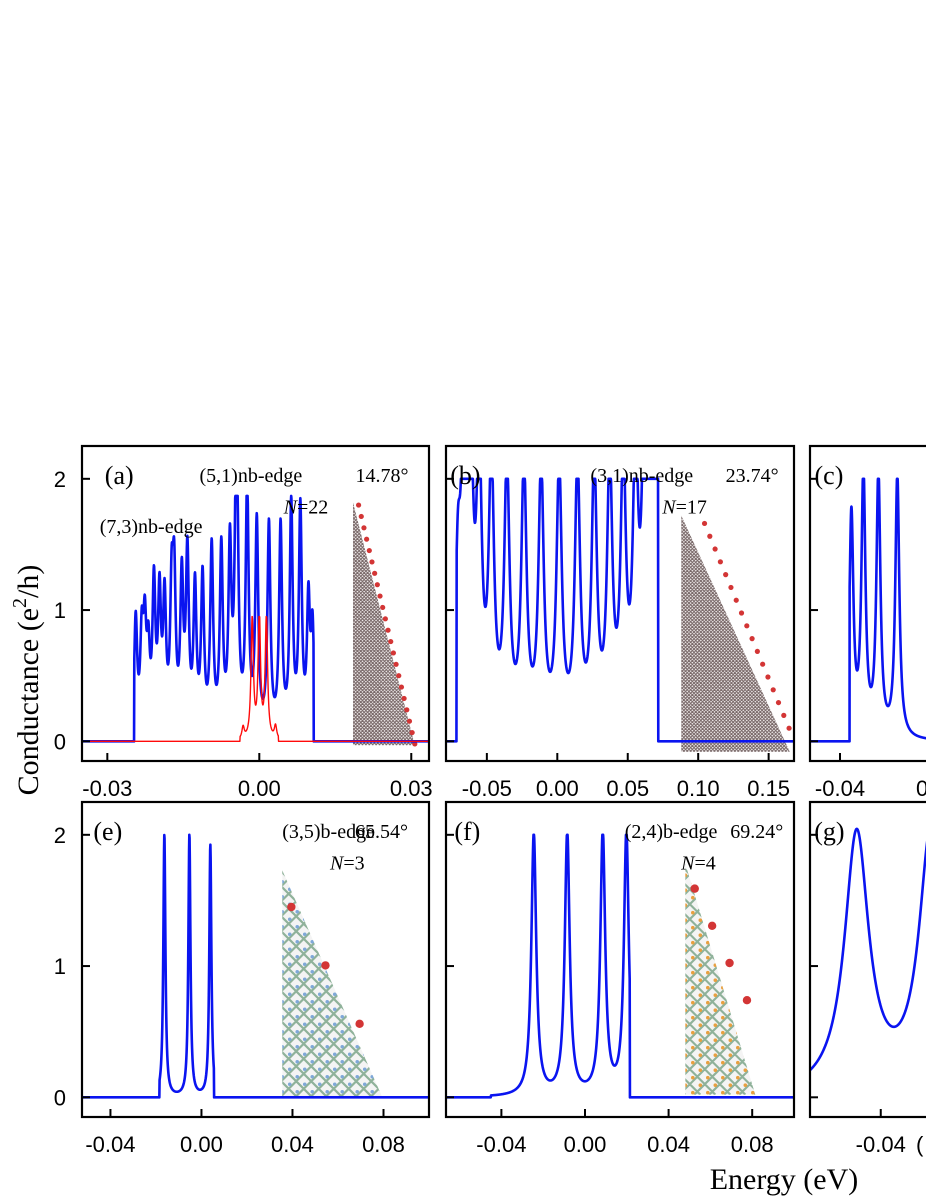  I want to click on n-label-e: N=3, so click(347, 863).